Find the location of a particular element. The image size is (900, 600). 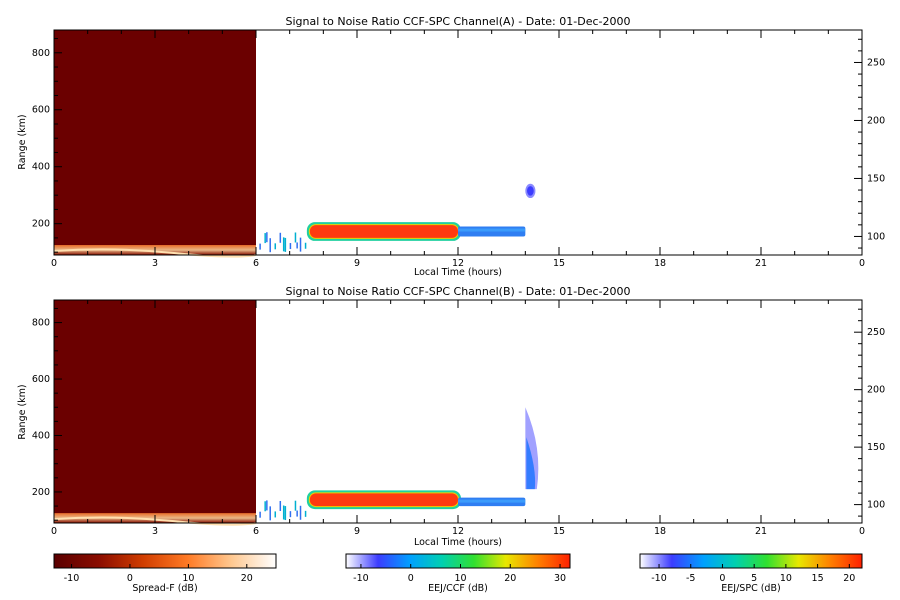

colorbar-tick-label: 15 is located at coordinates (818, 578).